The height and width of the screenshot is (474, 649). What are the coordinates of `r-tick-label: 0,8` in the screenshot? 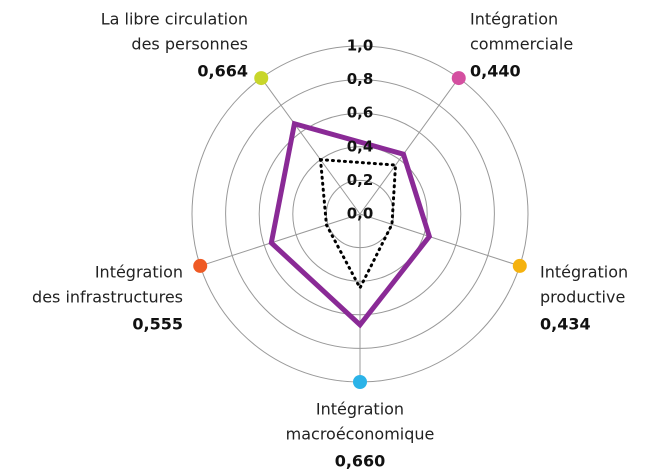 It's located at (360, 79).